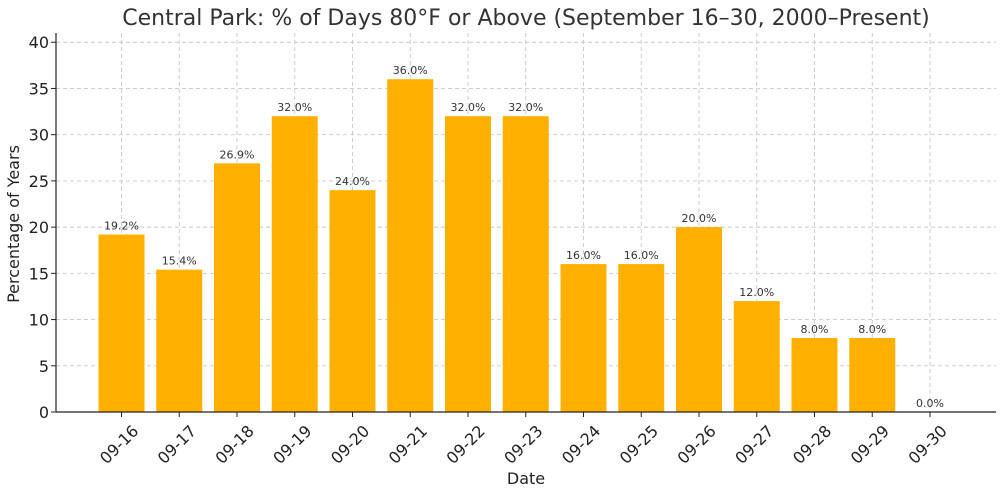  What do you see at coordinates (39, 88) in the screenshot?
I see `y-tick-label: 35` at bounding box center [39, 88].